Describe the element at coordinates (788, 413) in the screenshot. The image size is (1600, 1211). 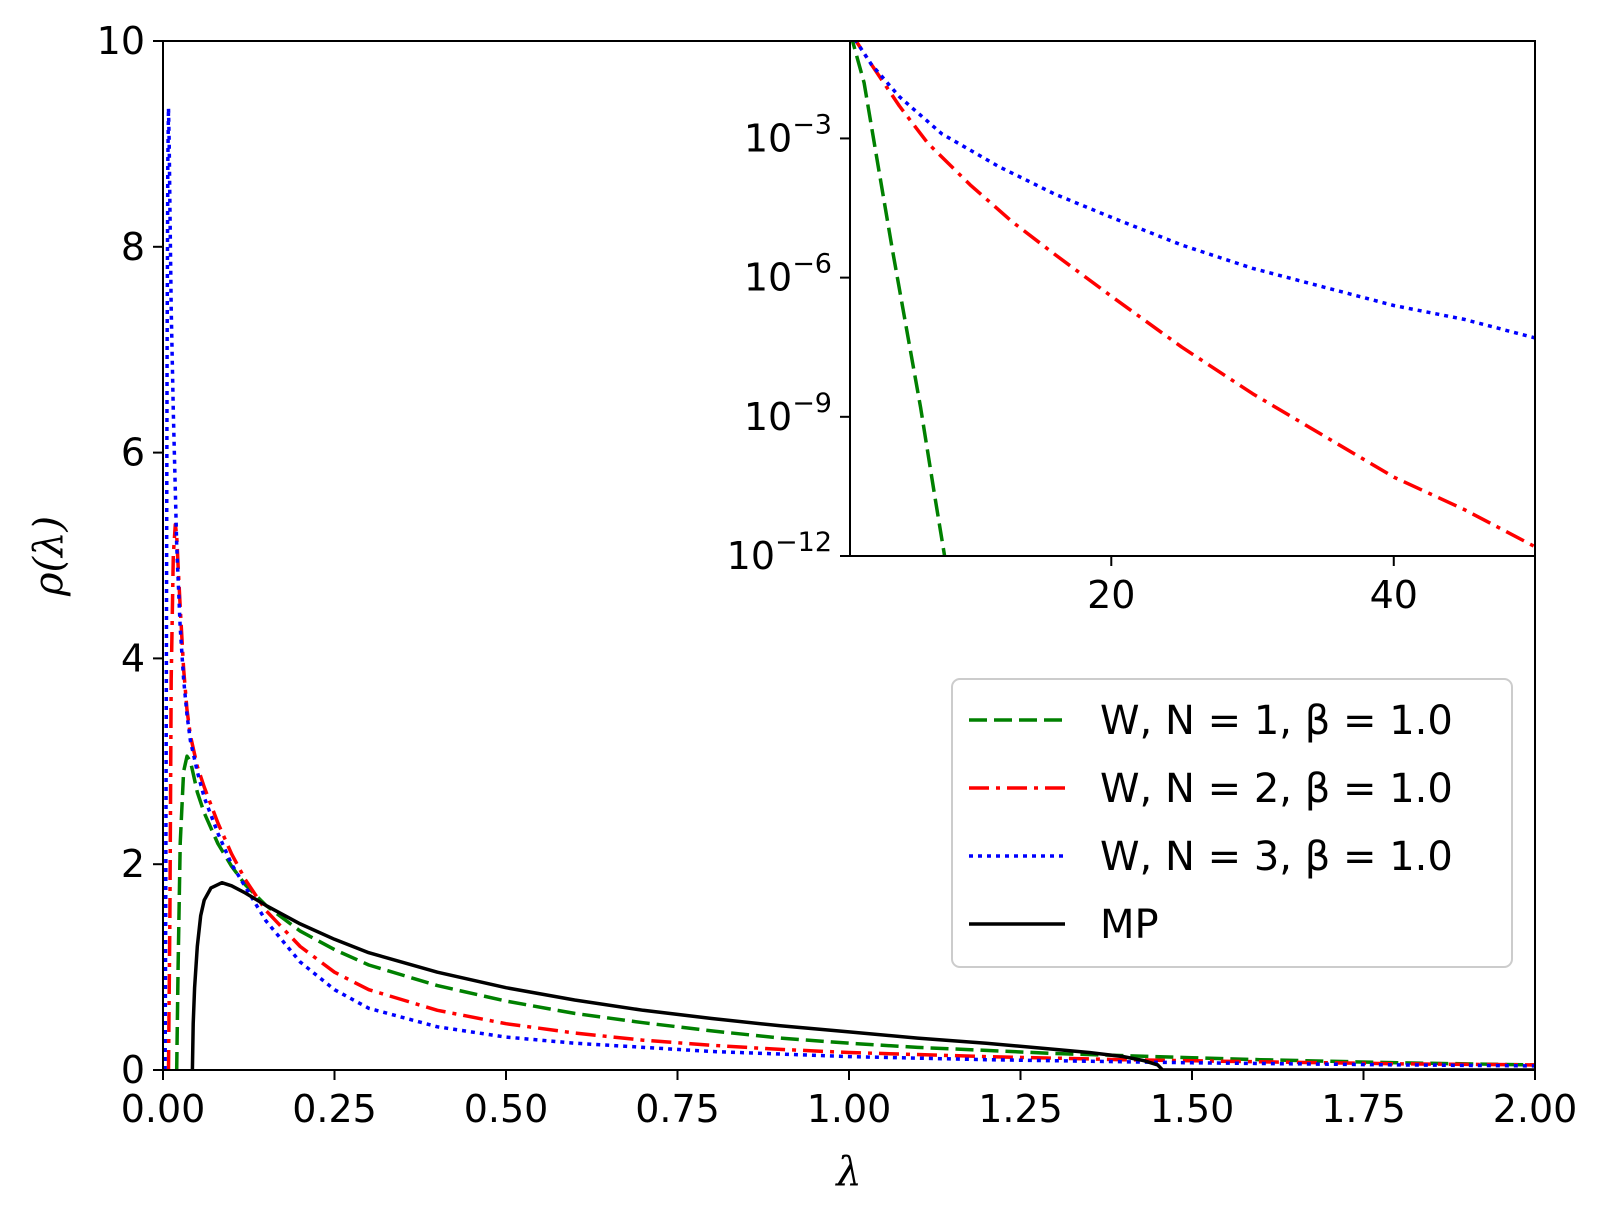
I see `inset-y-tick-label: 10⁻⁹` at that location.